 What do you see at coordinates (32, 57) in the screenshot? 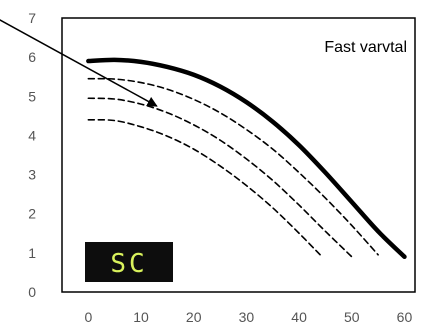
I see `y-tick-label: 6` at bounding box center [32, 57].